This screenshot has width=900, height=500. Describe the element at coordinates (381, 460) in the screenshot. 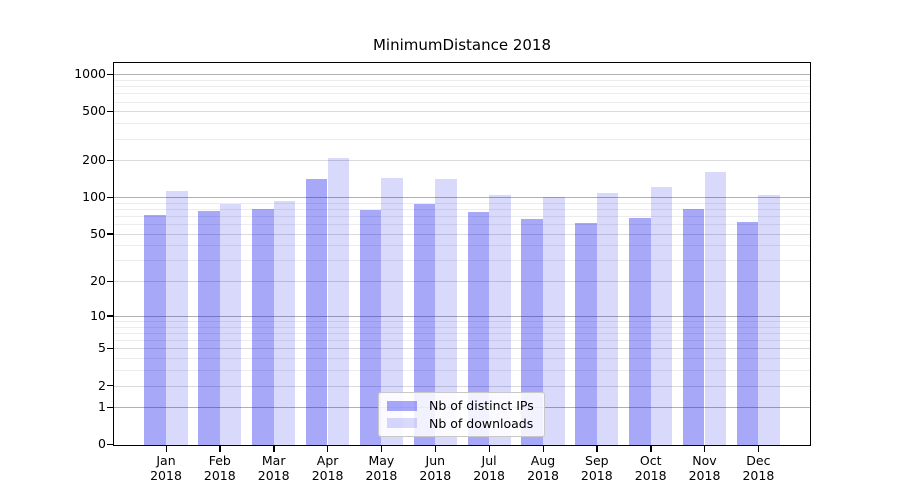

I see `x-tick-month: May` at that location.